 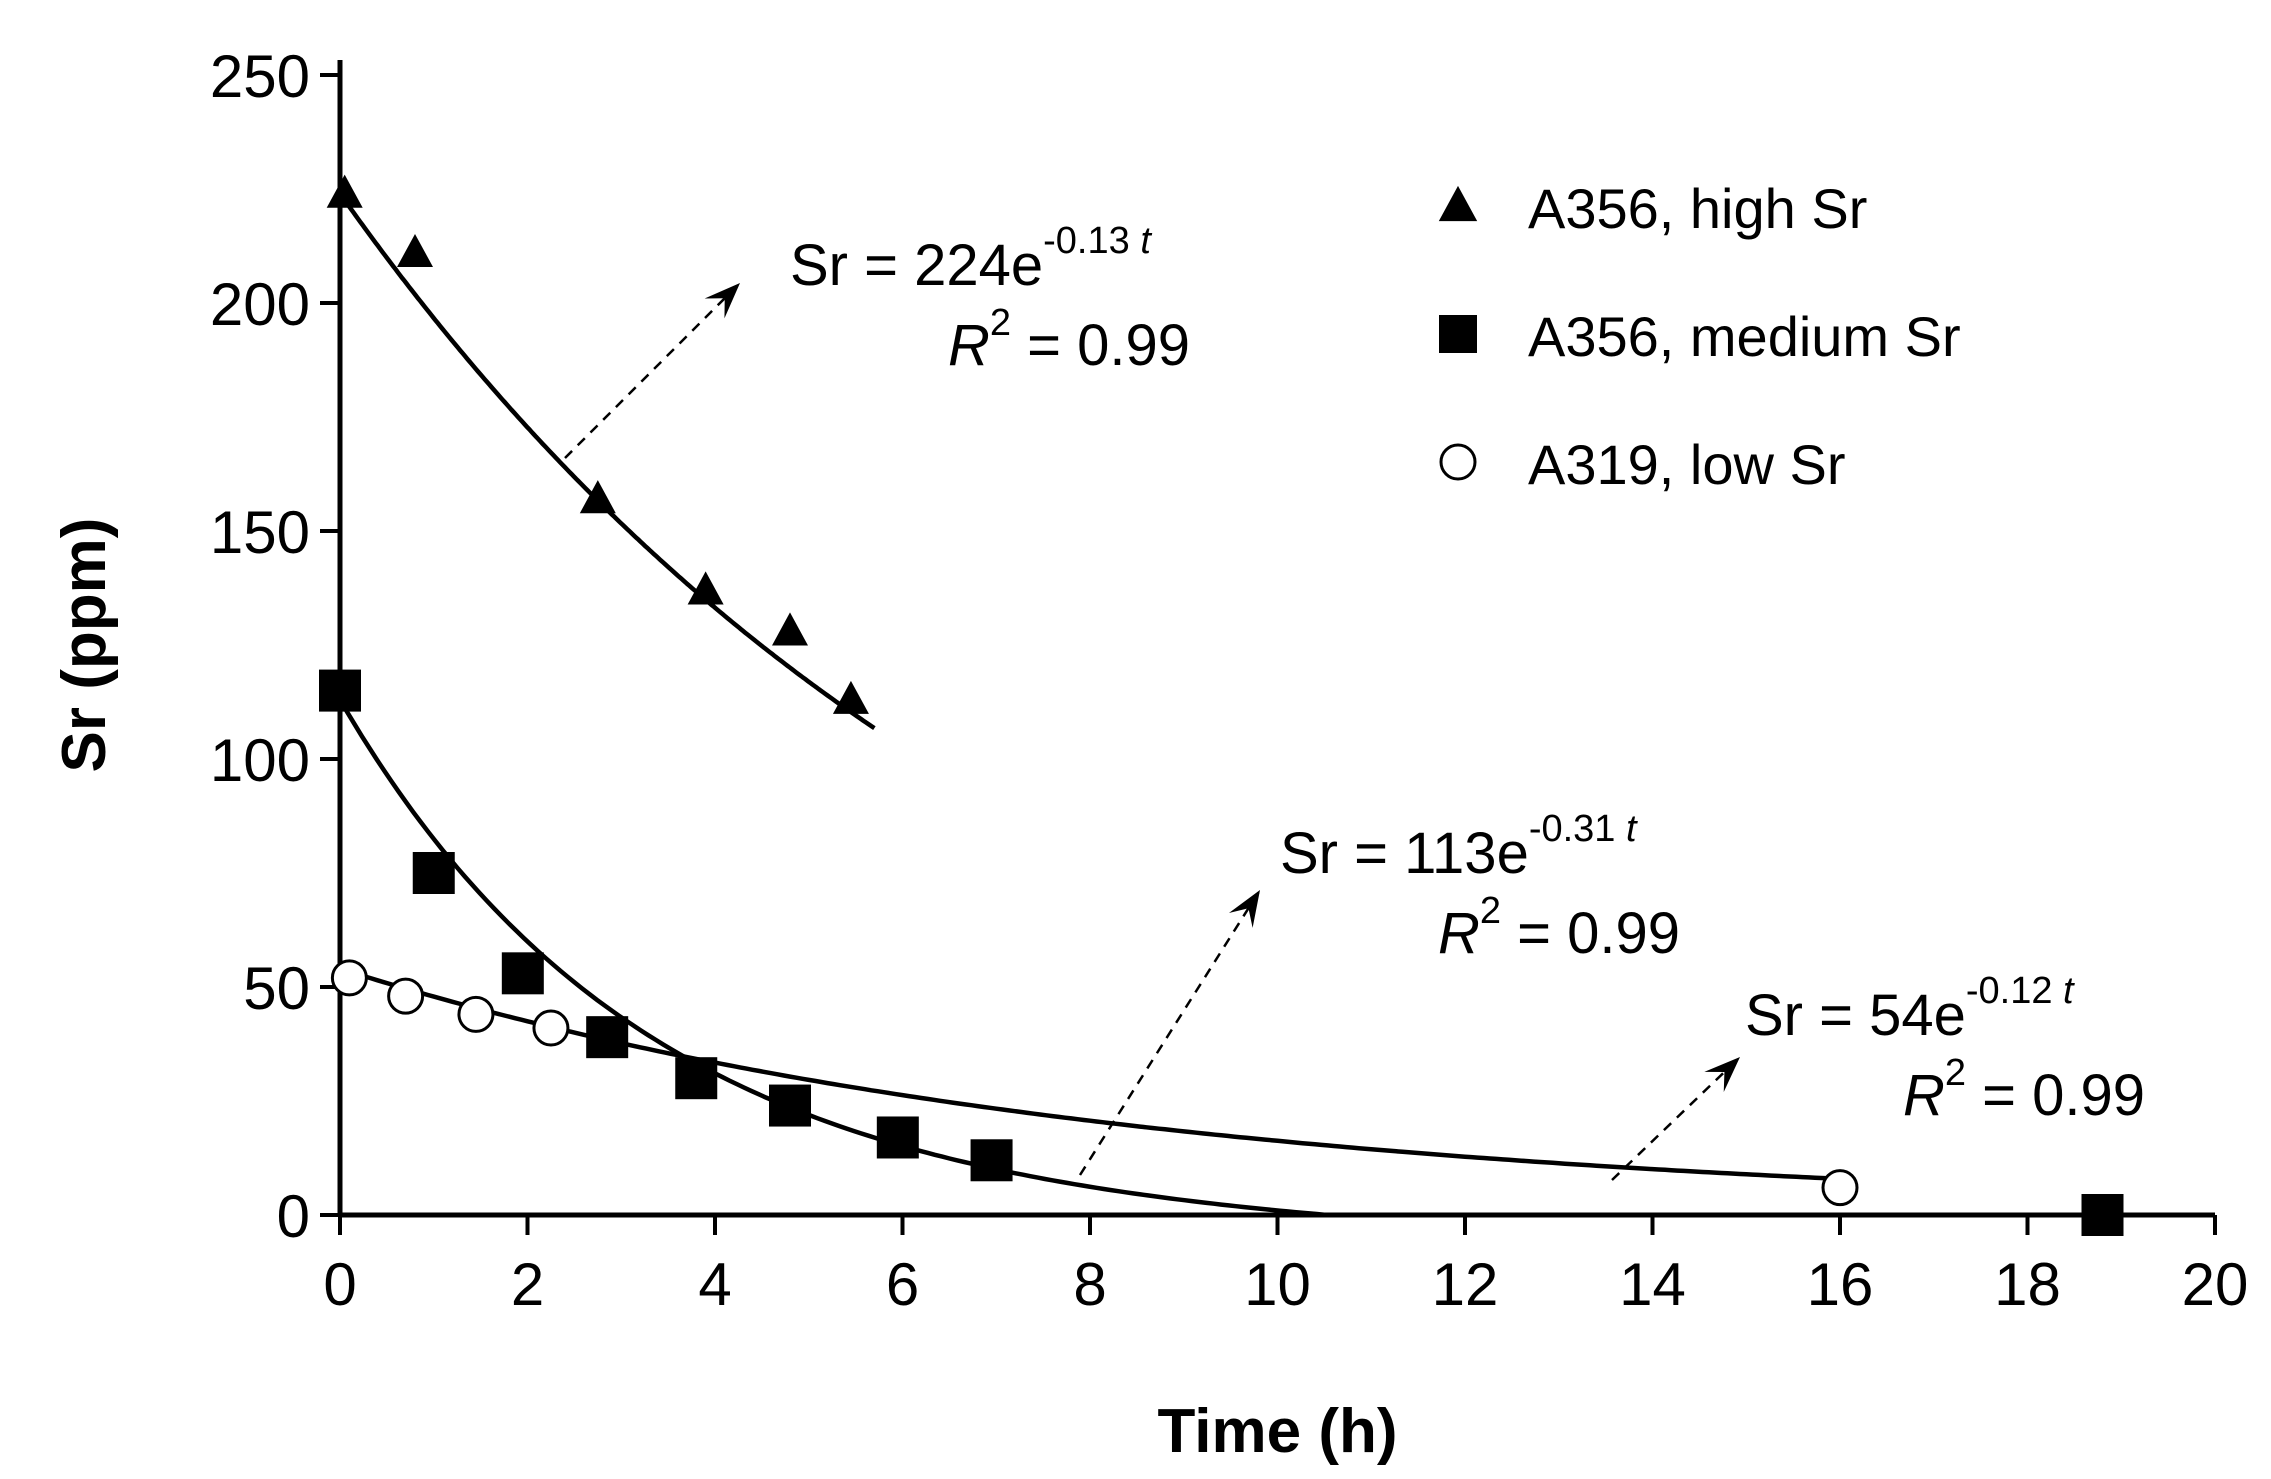 What do you see at coordinates (714, 1284) in the screenshot?
I see `x-tick-label: 4` at bounding box center [714, 1284].